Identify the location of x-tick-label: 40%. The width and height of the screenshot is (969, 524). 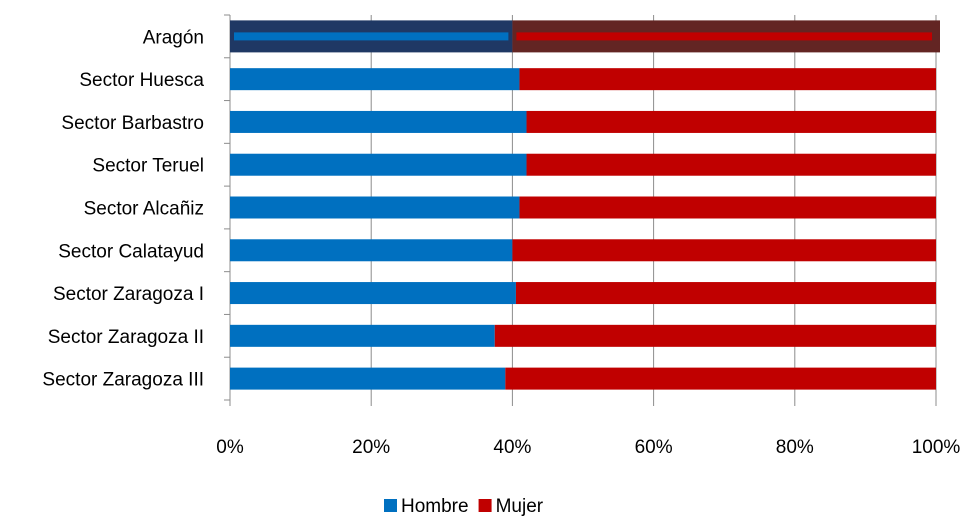
(512, 447).